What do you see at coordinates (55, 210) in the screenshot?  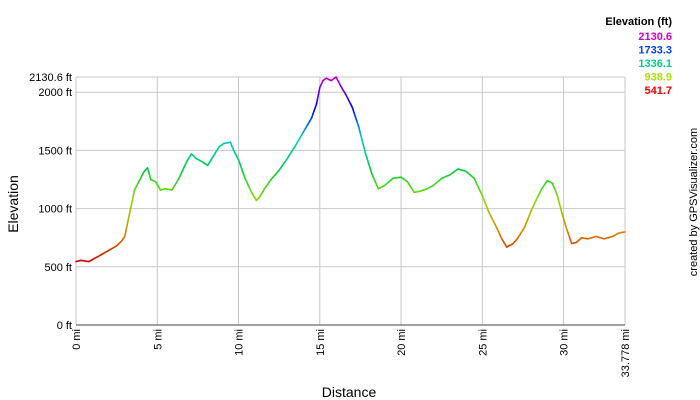 I see `y-tick-label: 1000 ft` at bounding box center [55, 210].